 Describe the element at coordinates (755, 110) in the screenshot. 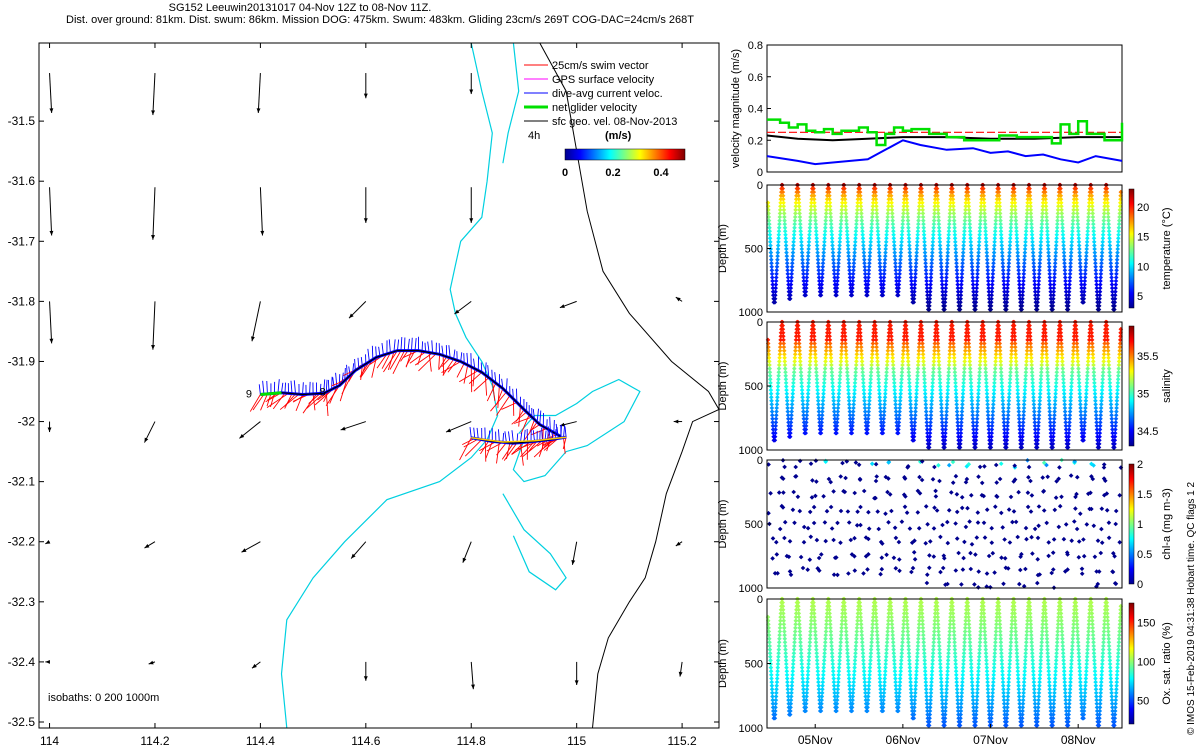

I see `velocity-y-tick-label: 0.4` at that location.